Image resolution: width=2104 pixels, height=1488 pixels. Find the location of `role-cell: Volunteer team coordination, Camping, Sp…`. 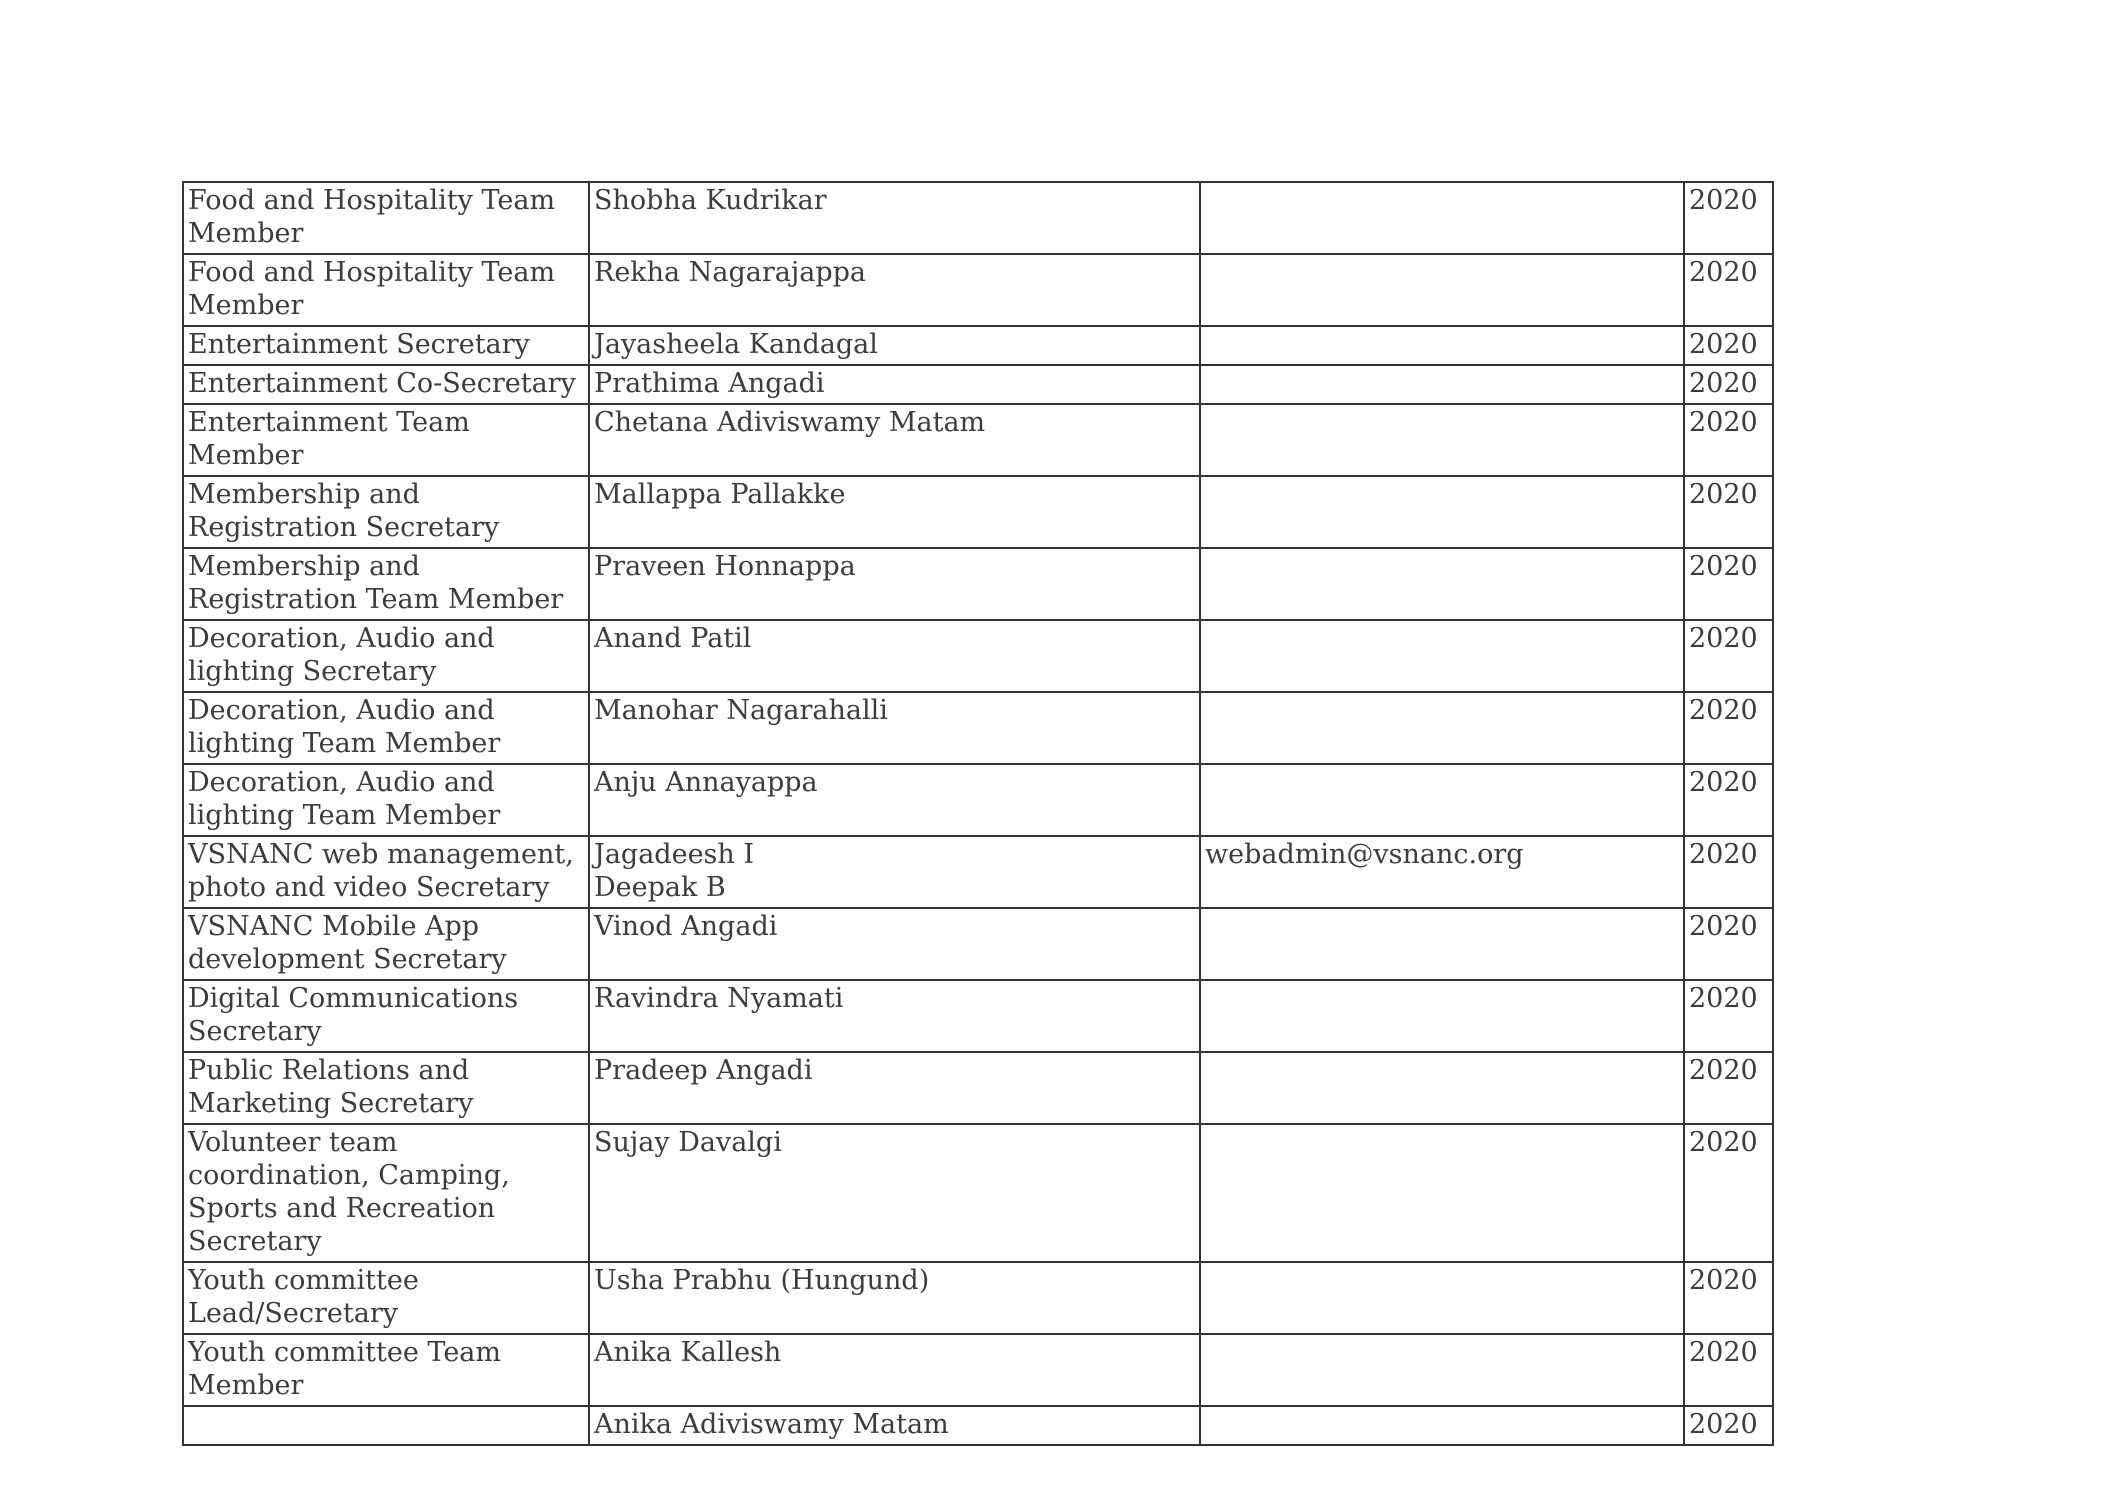

role-cell: Volunteer team coordination, Camping, Sp… is located at coordinates (386, 1193).